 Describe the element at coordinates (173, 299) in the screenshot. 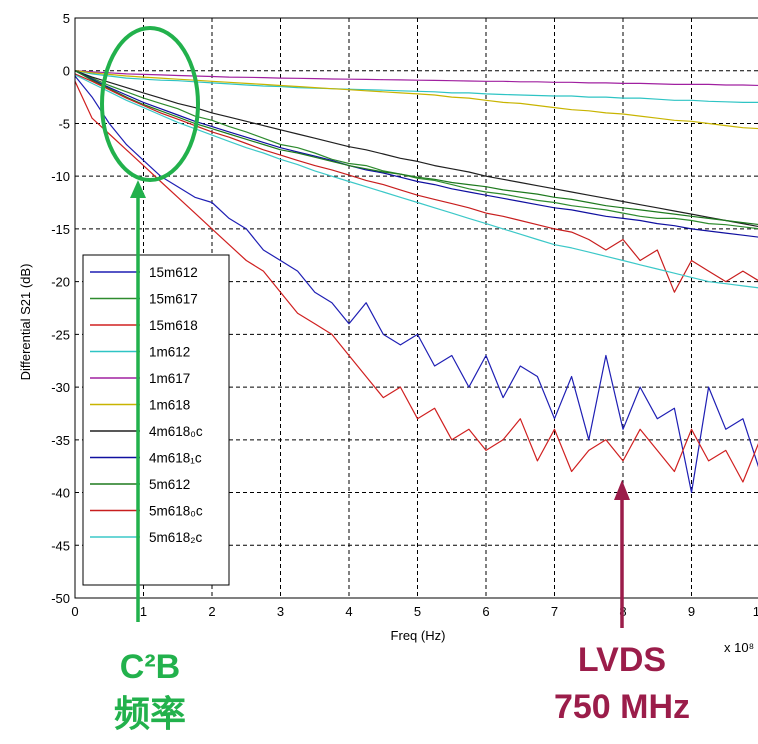

I see `legend-label: 15m617` at that location.